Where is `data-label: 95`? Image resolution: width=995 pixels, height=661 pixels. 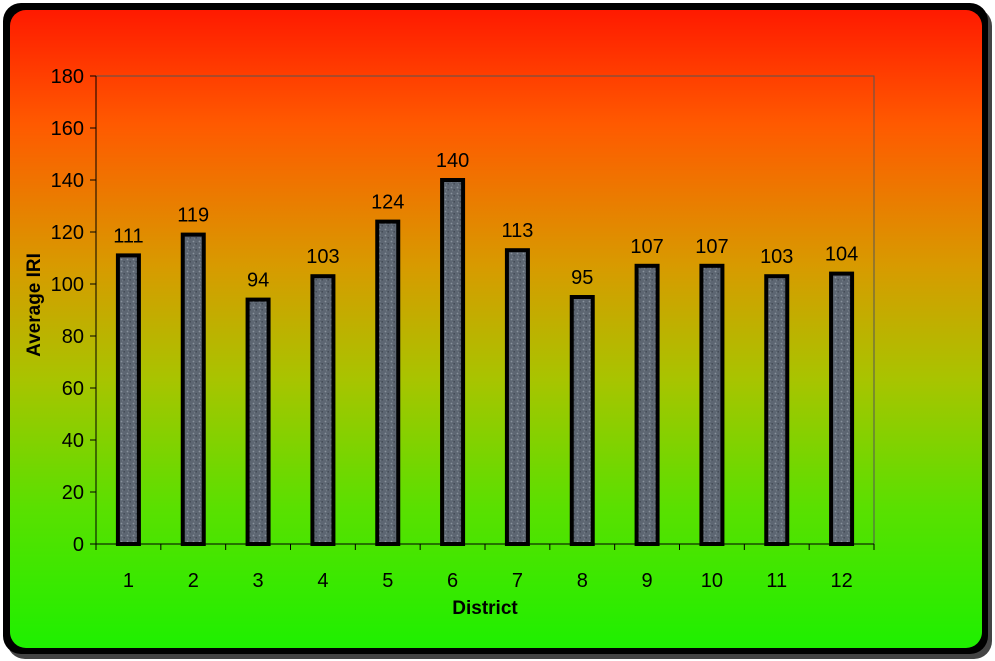 data-label: 95 is located at coordinates (582, 278).